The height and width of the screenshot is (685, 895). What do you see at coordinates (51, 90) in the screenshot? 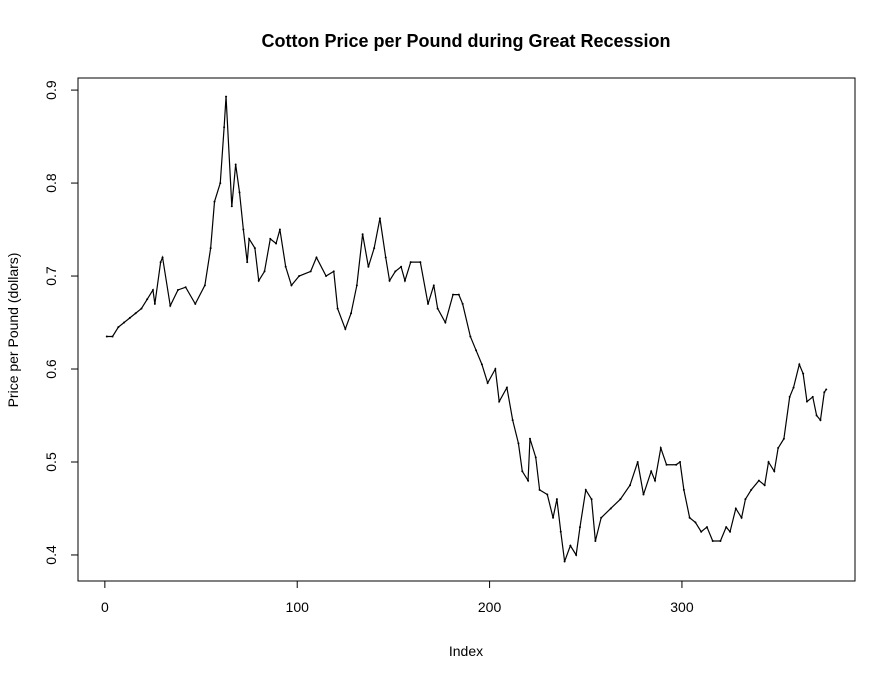
I see `y-tick-label: 0.9` at bounding box center [51, 90].